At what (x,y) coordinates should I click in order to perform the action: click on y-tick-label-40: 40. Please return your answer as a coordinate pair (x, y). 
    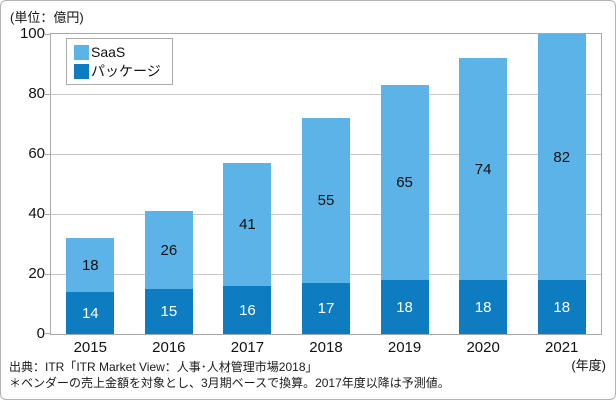
    Looking at the image, I should click on (36, 213).